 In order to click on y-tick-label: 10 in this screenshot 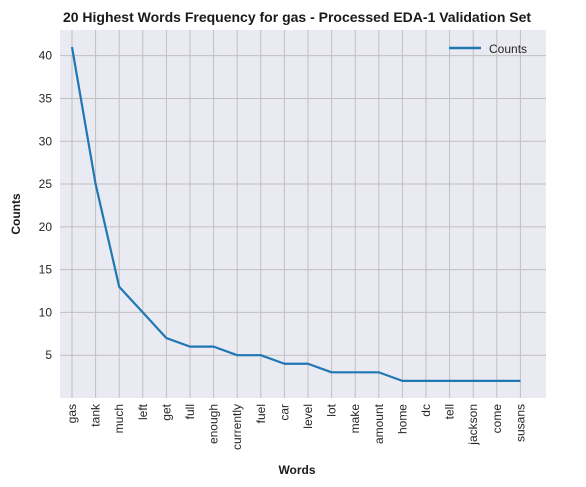, I will do `click(46, 312)`.